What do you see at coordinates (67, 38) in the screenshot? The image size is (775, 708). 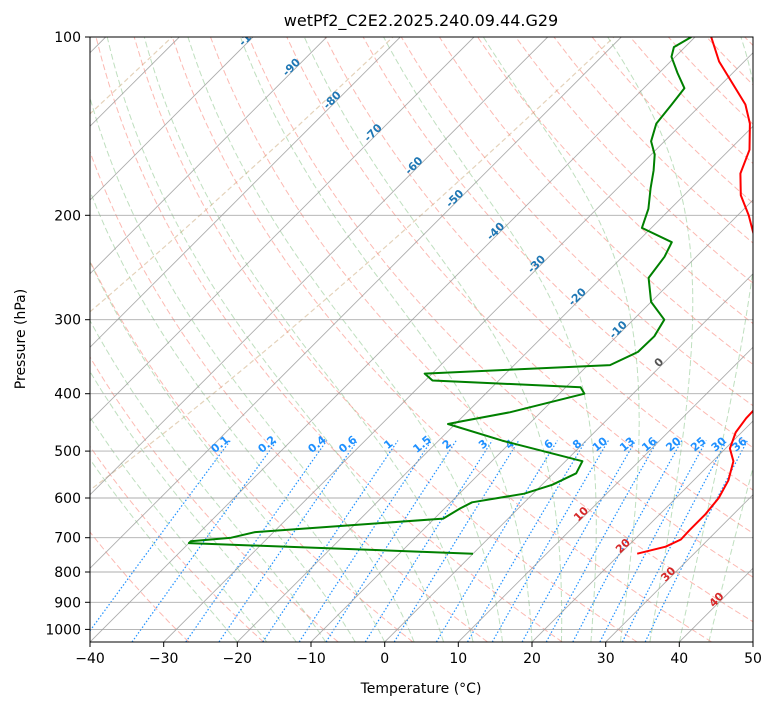 I see `y-tick-label: 100` at bounding box center [67, 38].